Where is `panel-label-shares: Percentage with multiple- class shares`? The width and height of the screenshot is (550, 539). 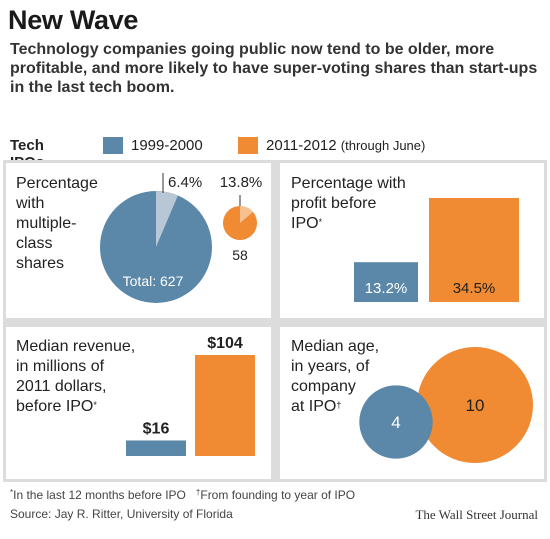
panel-label-shares: Percentage with multiple- class shares is located at coordinates (57, 224).